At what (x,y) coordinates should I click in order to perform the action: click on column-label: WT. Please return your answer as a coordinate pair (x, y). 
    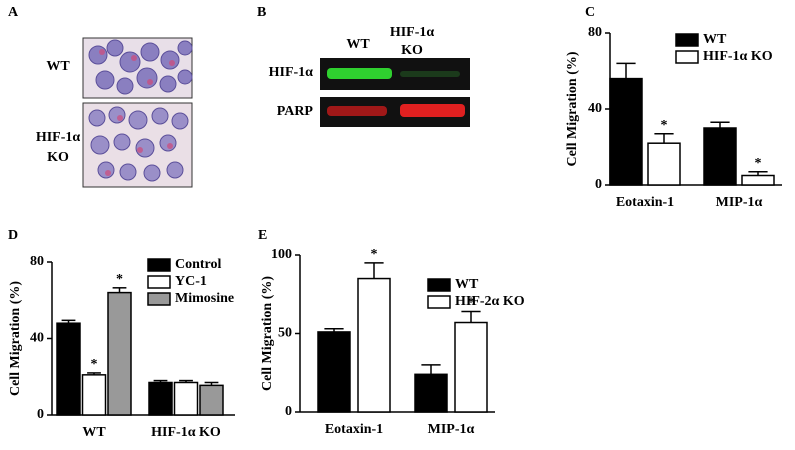
    Looking at the image, I should click on (358, 44).